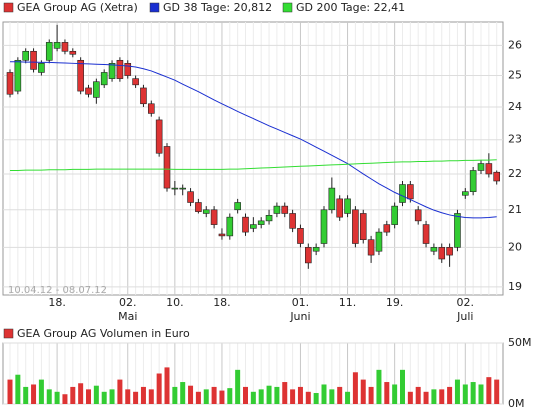 The width and height of the screenshot is (545, 413). What do you see at coordinates (299, 316) in the screenshot?
I see `x-month-label: Juni` at bounding box center [299, 316].